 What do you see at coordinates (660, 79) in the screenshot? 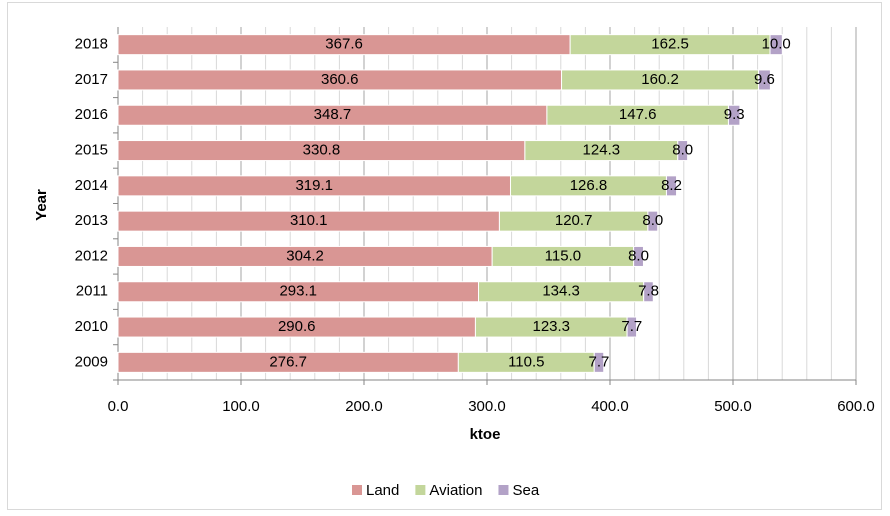
I see `data-label: 160.2` at bounding box center [660, 79].